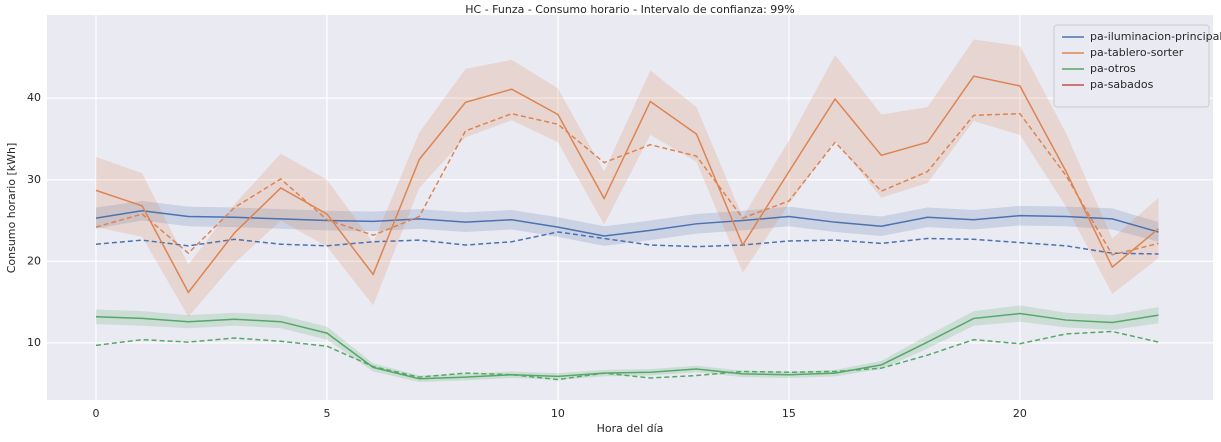 The height and width of the screenshot is (442, 1221). I want to click on legend-box, so click(1131, 66).